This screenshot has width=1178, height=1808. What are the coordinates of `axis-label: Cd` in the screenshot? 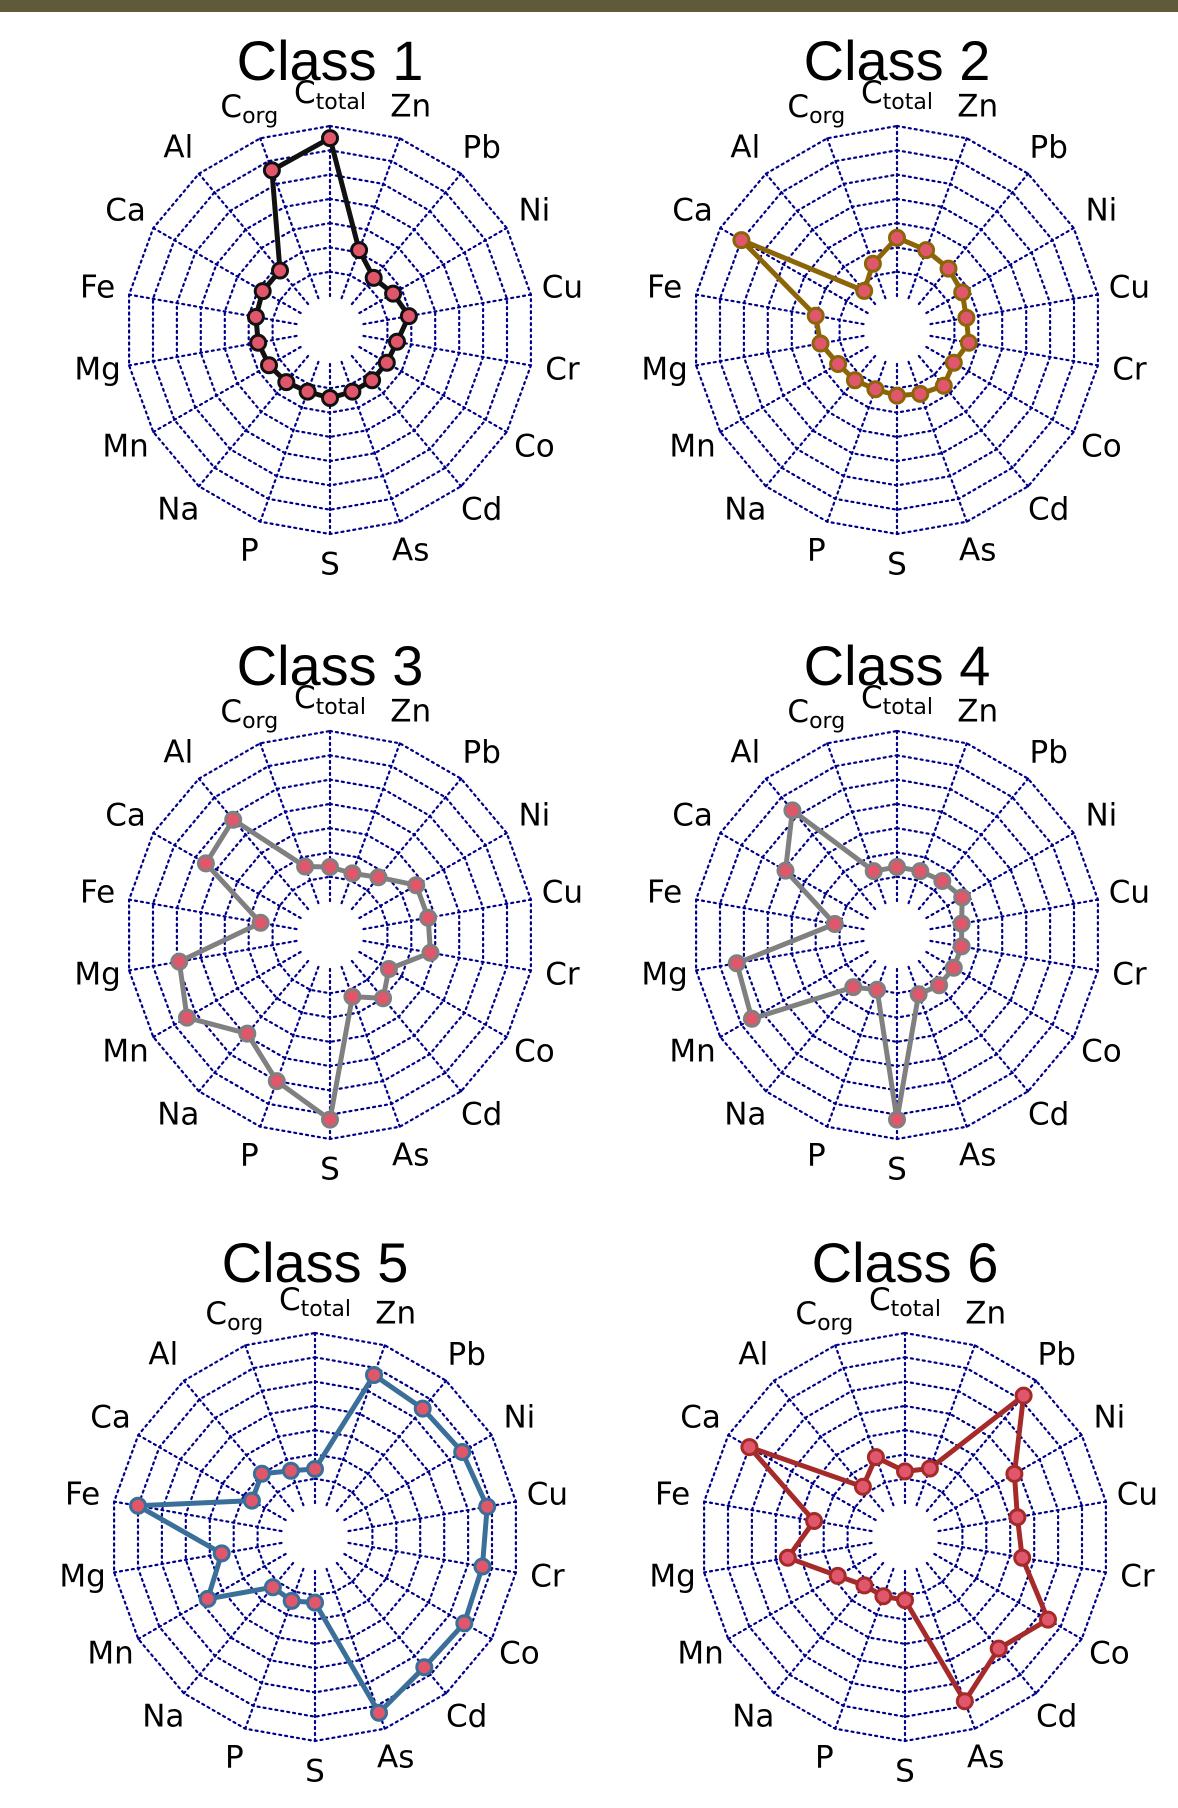 It's located at (1048, 509).